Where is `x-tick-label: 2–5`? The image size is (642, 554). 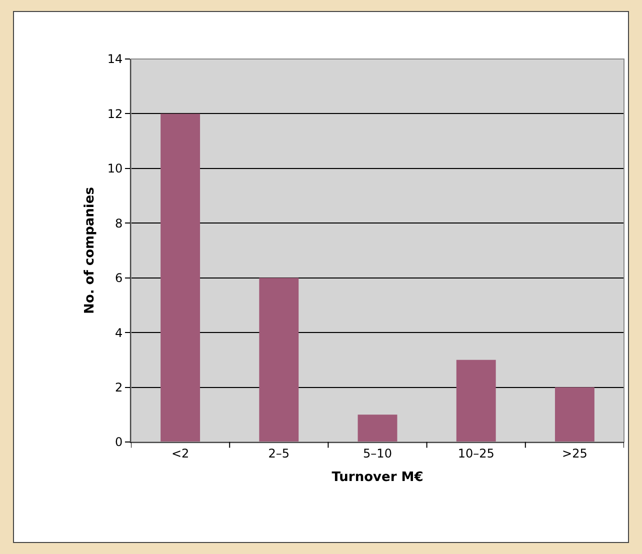
x-tick-label: 2–5 is located at coordinates (279, 453).